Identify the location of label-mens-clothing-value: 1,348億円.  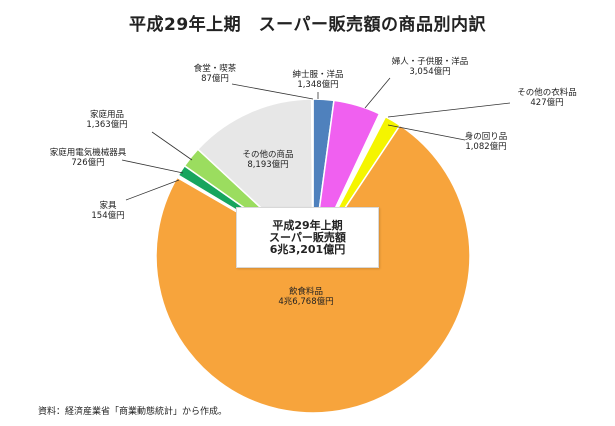
(318, 85).